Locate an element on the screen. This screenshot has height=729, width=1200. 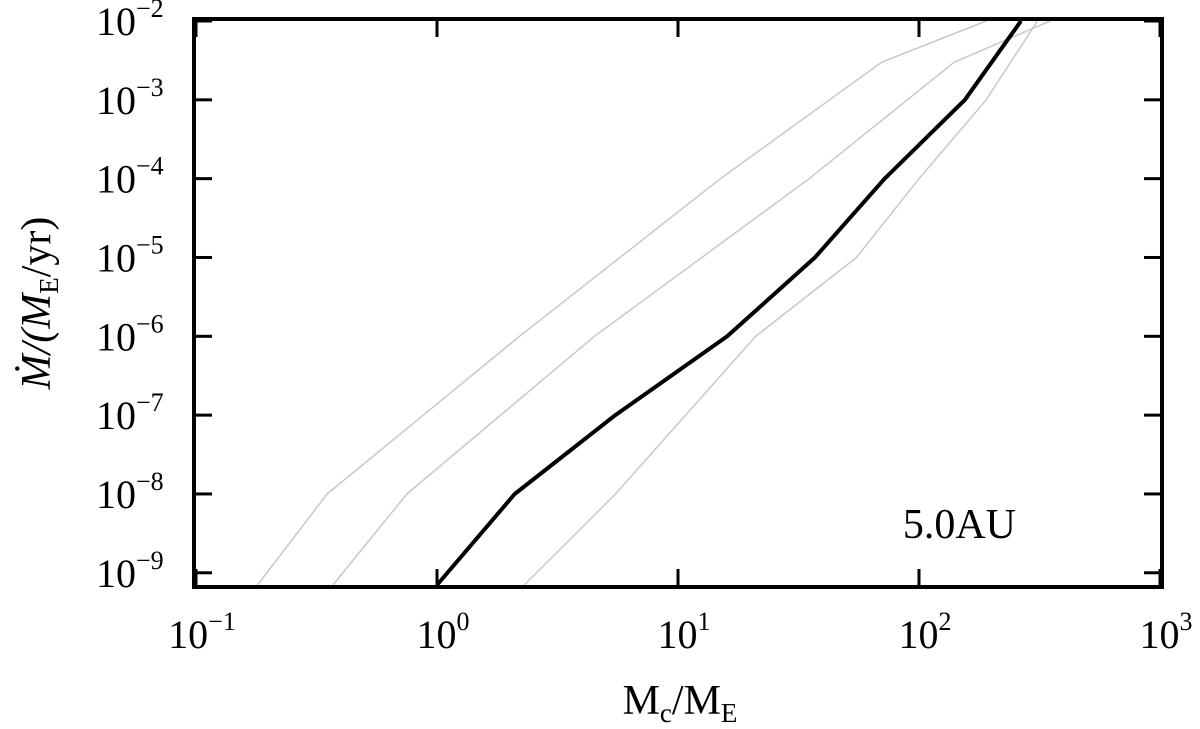
y-tick-label-4: 10⁻⁶ is located at coordinates (130, 334).